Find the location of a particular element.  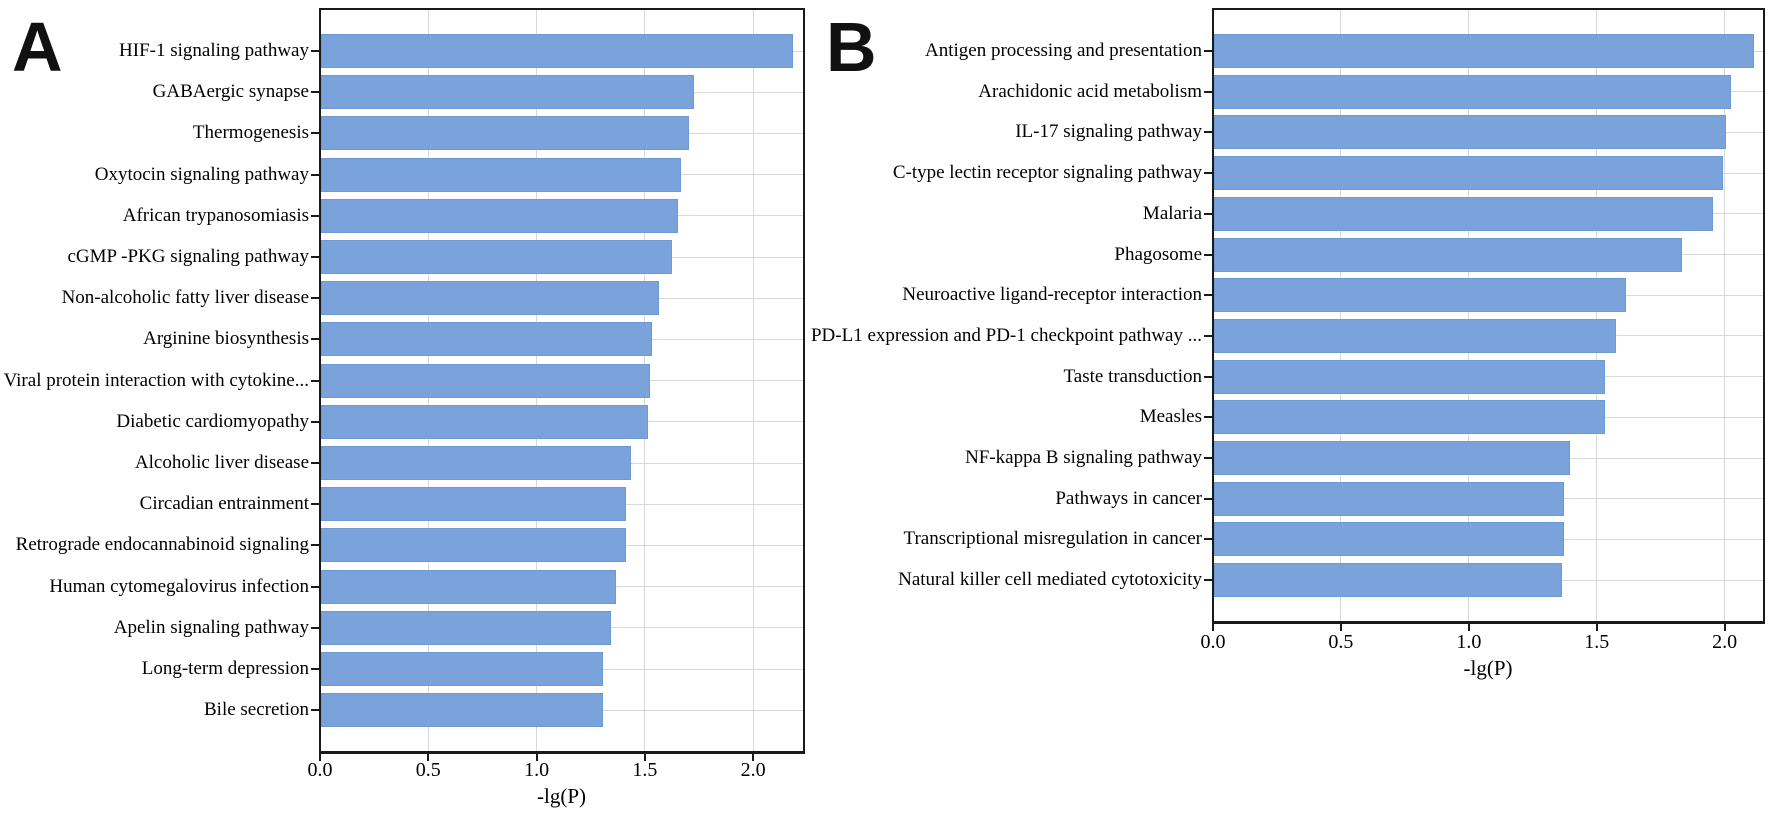

category-label: Bile secretion is located at coordinates (256, 710).